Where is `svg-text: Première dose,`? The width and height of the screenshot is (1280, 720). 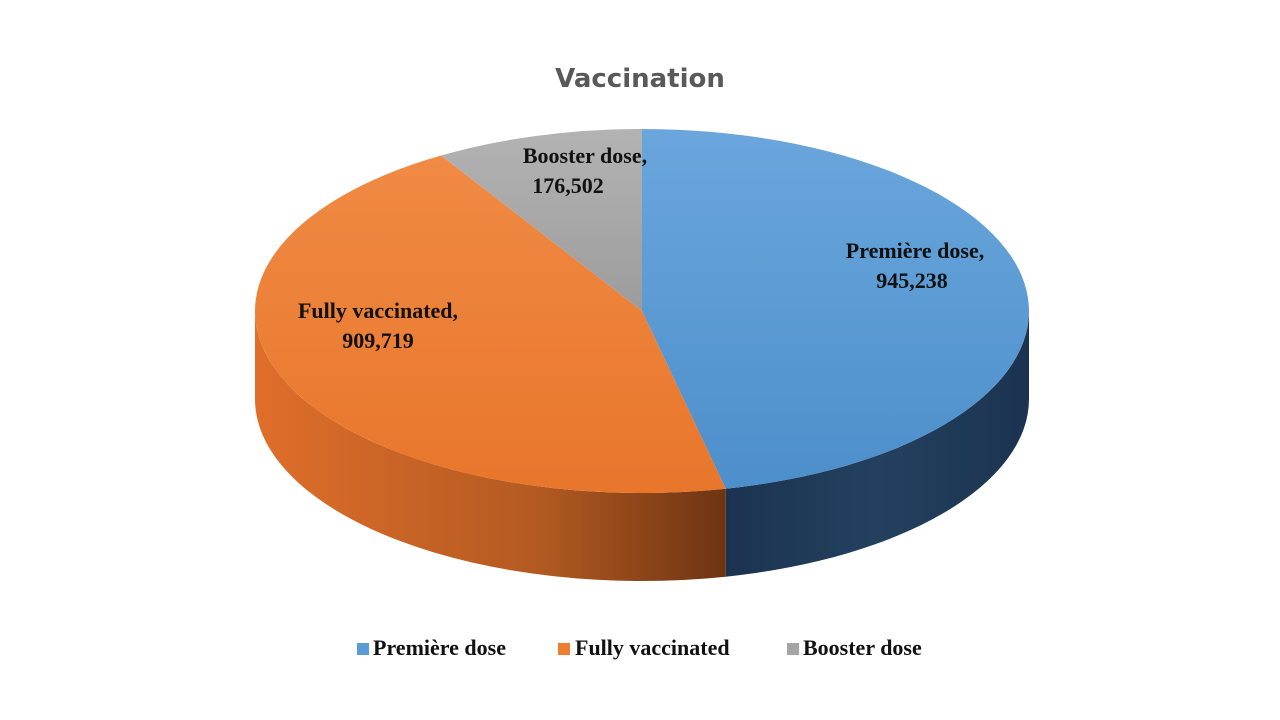
svg-text: Première dose, is located at coordinates (915, 250).